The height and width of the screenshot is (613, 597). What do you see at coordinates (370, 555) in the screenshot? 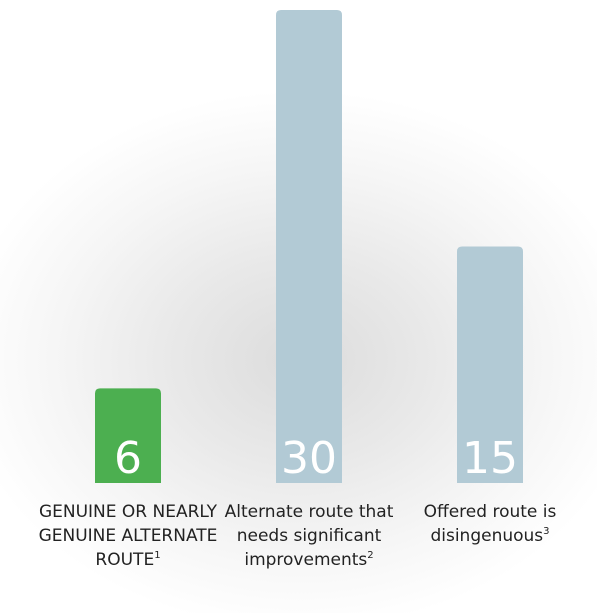
I see `footnote-mark-2: 2` at bounding box center [370, 555].